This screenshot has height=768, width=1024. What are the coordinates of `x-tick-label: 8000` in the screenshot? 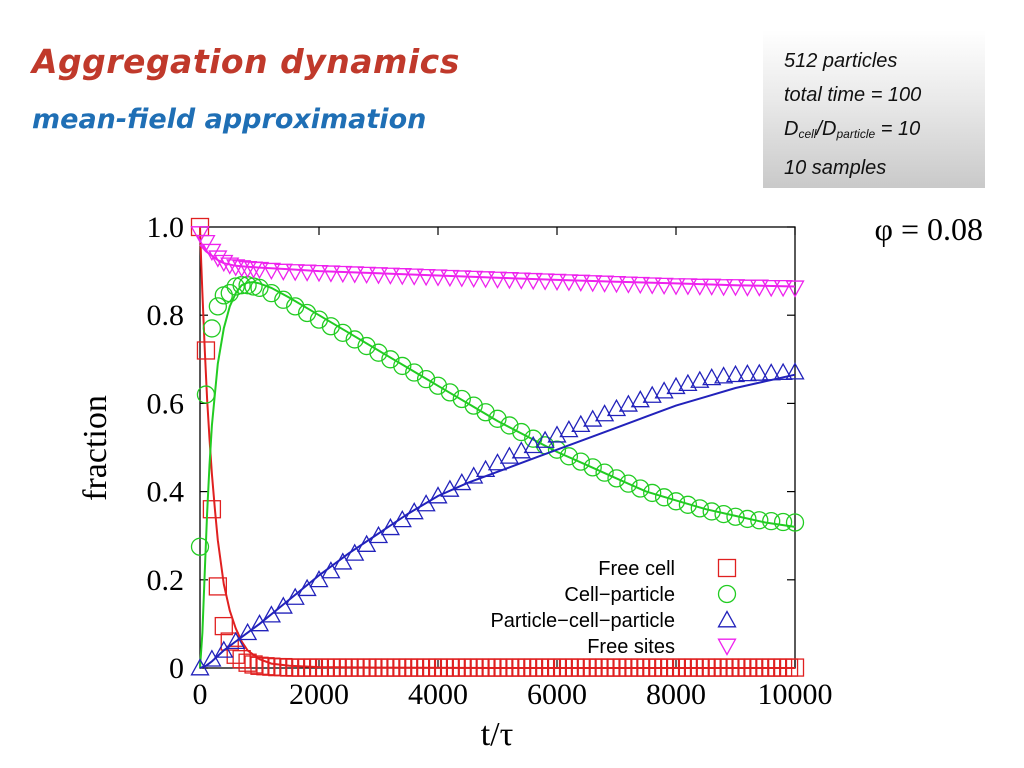 It's located at (676, 694).